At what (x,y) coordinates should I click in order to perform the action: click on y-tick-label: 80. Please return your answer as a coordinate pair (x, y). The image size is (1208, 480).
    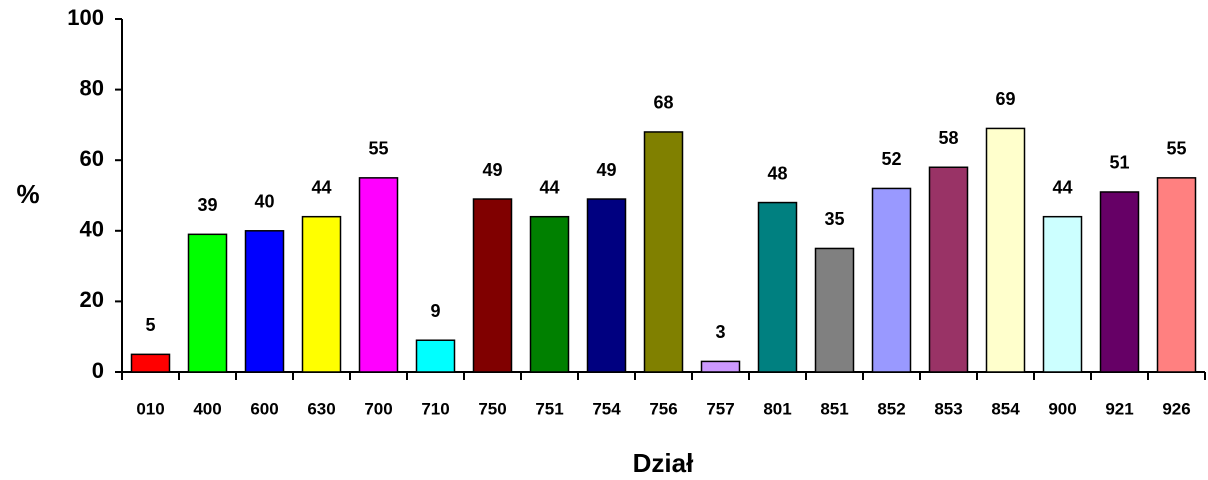
    Looking at the image, I should click on (92, 87).